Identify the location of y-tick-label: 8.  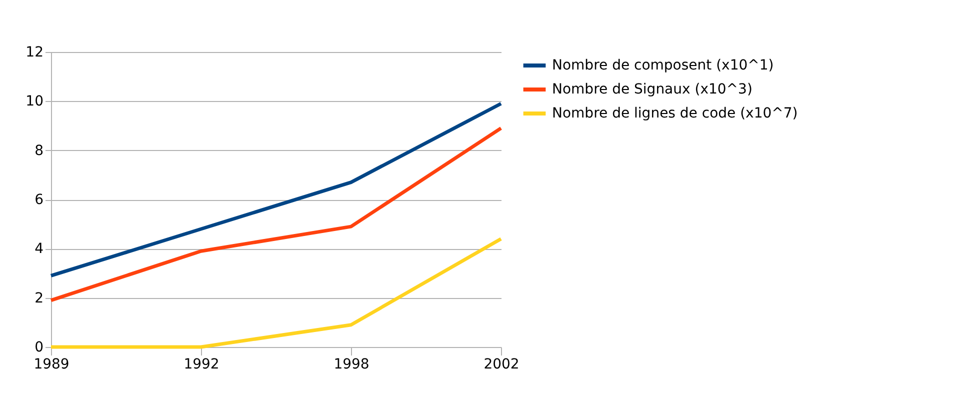
(39, 150).